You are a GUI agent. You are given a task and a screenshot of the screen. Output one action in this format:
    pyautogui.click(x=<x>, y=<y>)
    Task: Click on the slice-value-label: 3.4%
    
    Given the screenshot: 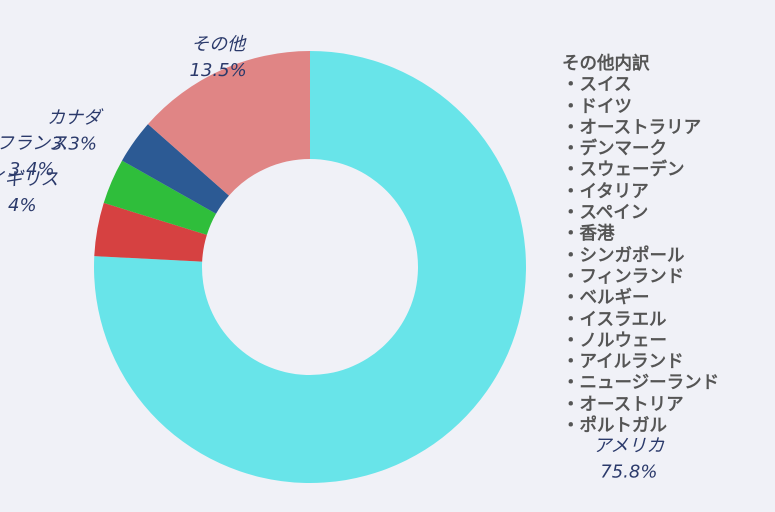 What is the action you would take?
    pyautogui.click(x=32, y=169)
    